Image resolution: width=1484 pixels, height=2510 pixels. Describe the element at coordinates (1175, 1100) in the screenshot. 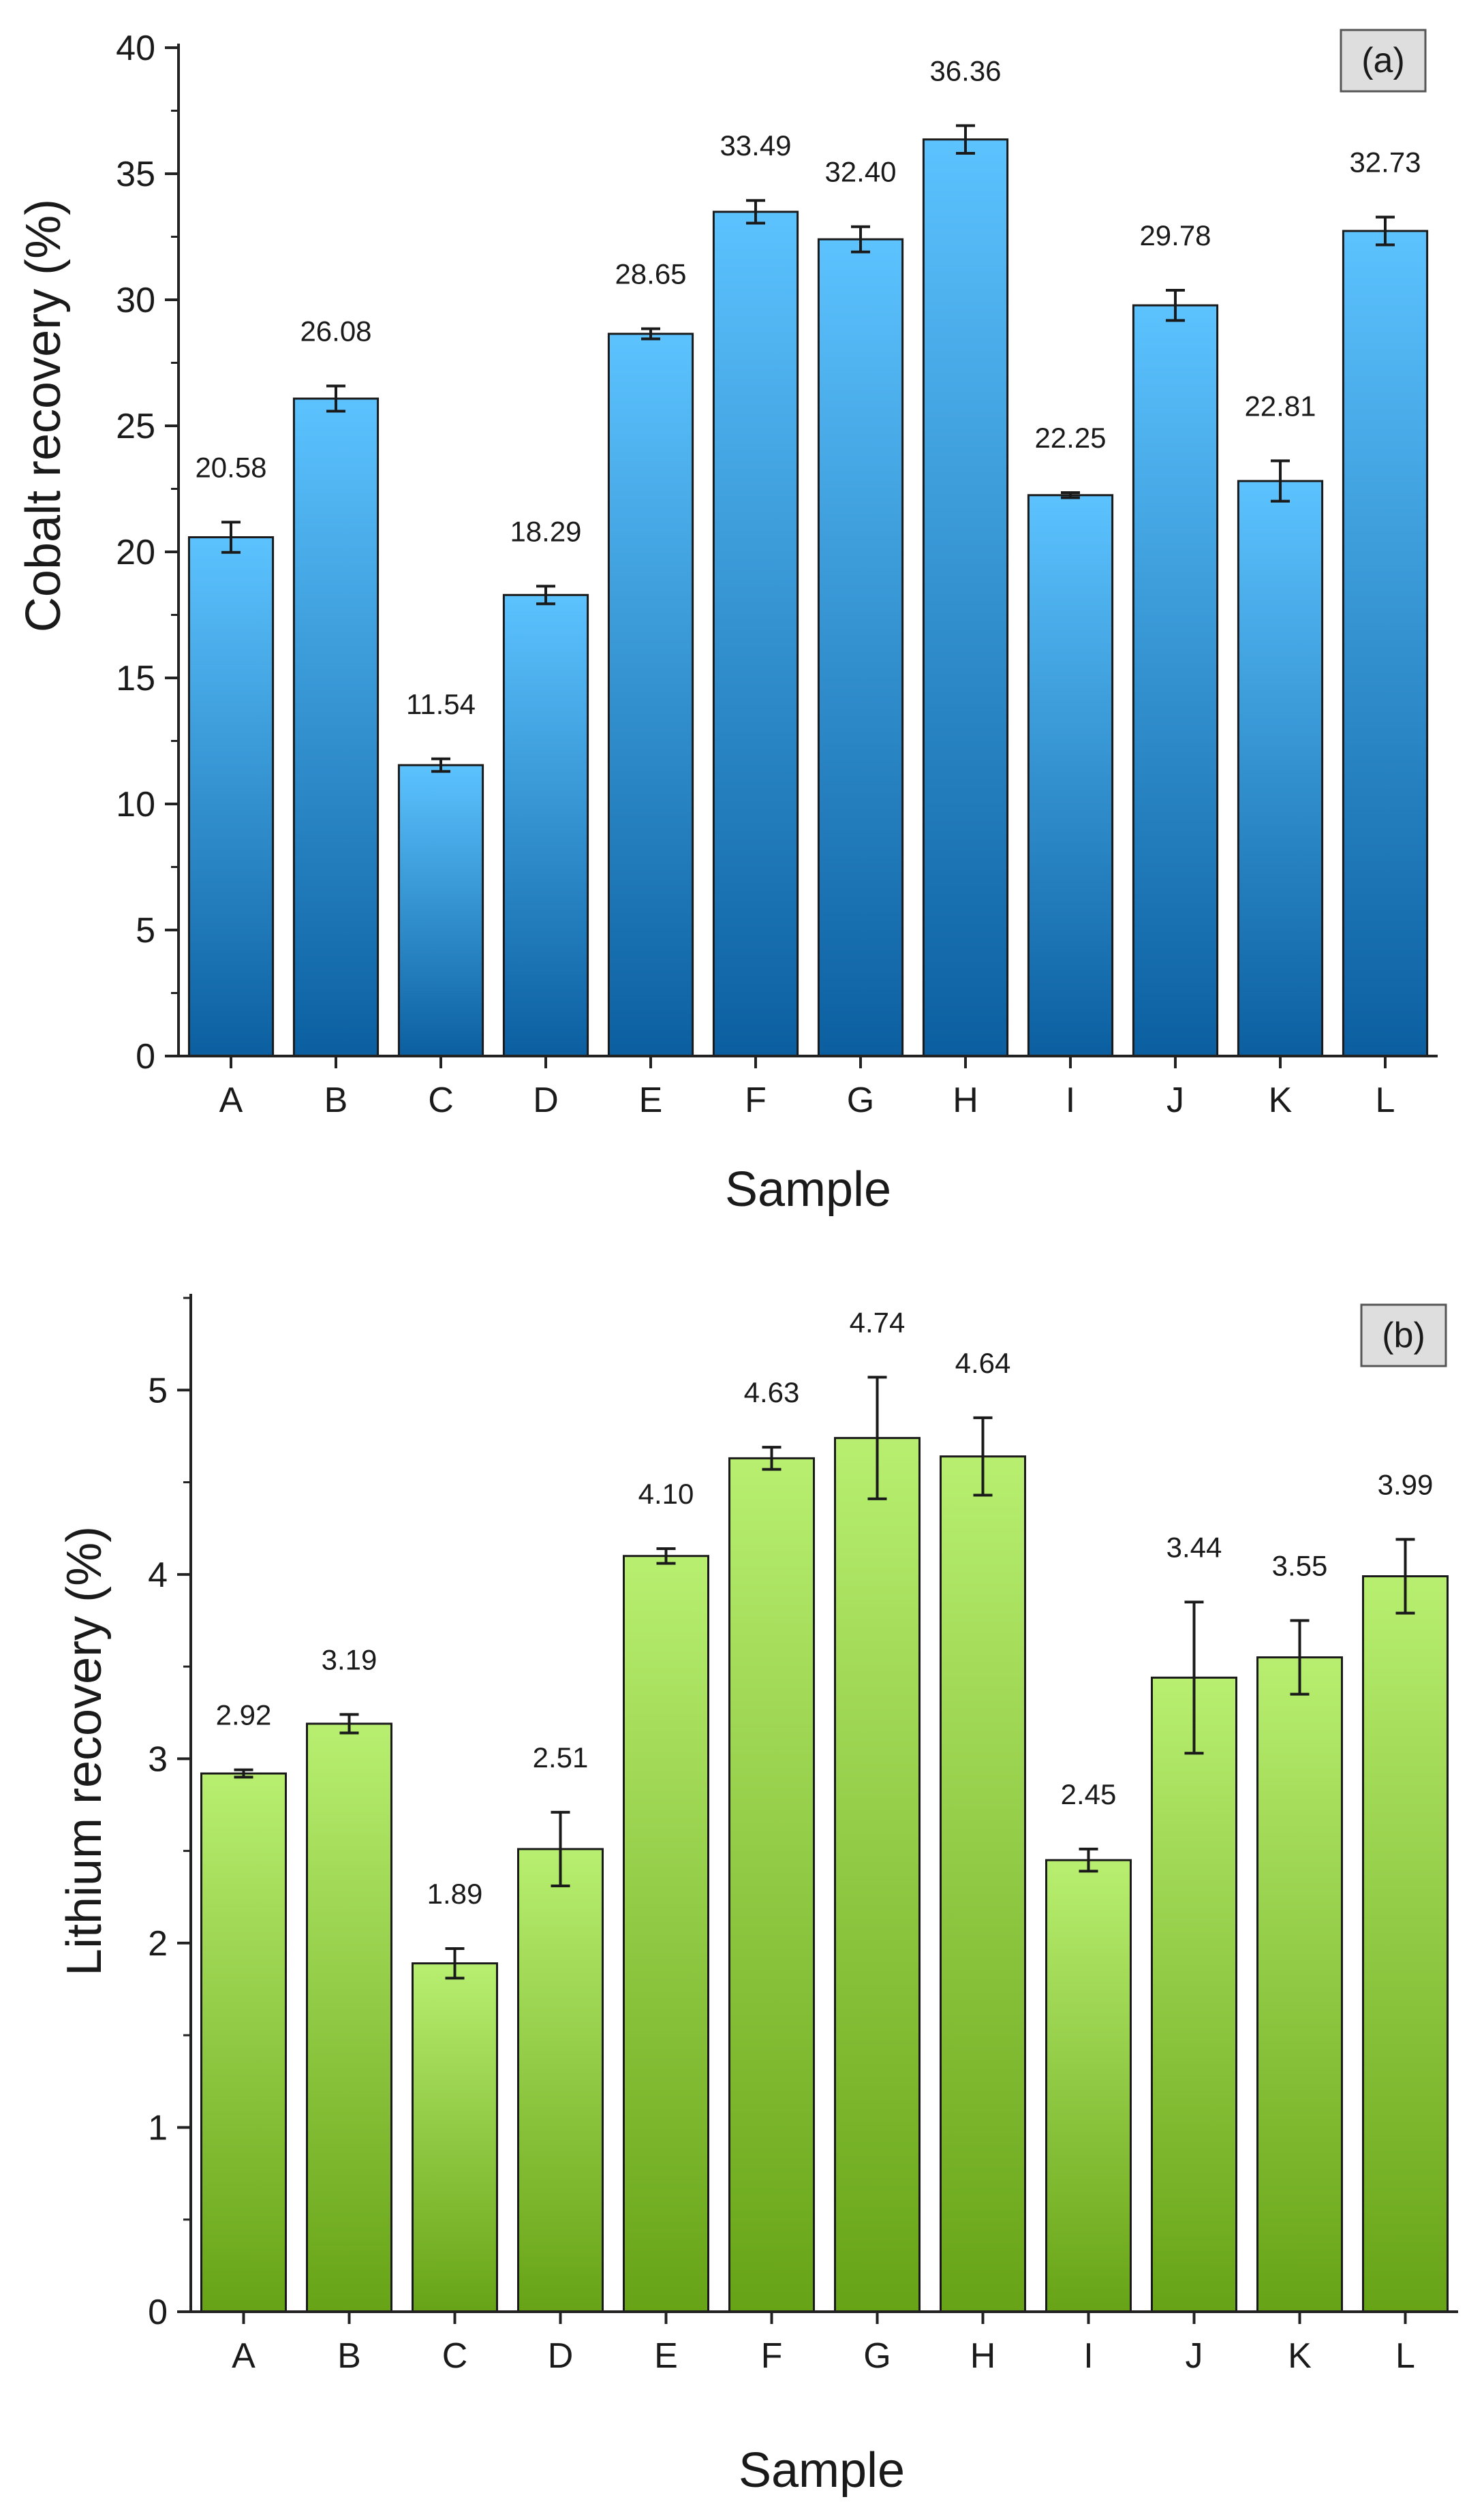

I see `x-tick-label: J` at that location.